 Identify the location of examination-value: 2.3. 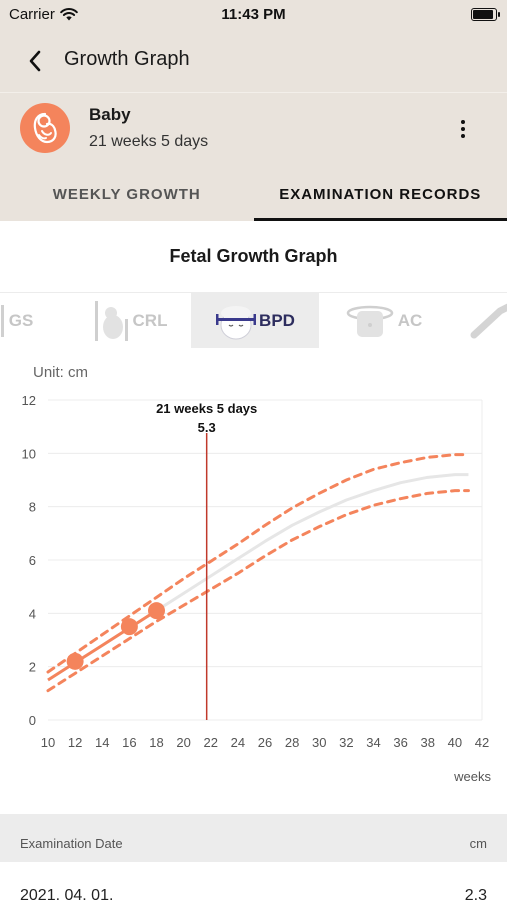
(475, 893).